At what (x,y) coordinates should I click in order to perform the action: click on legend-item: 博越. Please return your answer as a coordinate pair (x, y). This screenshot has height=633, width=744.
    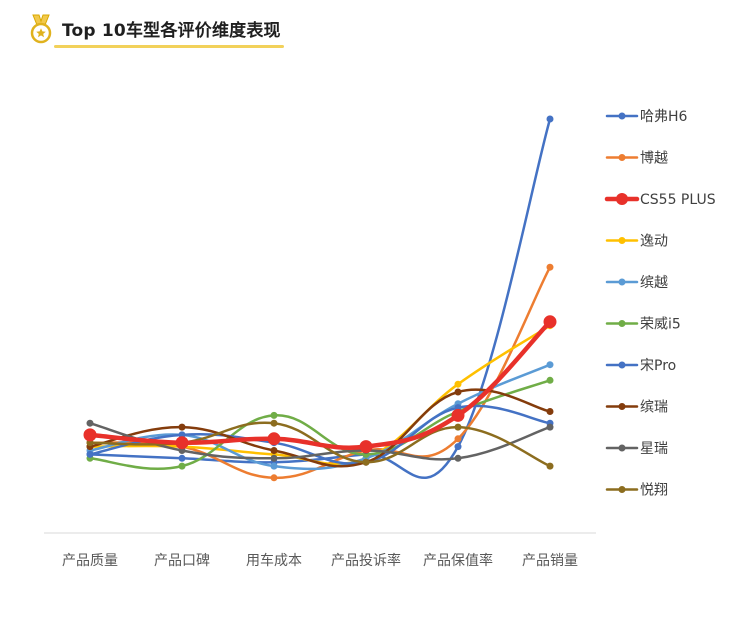
    Looking at the image, I should click on (636, 158).